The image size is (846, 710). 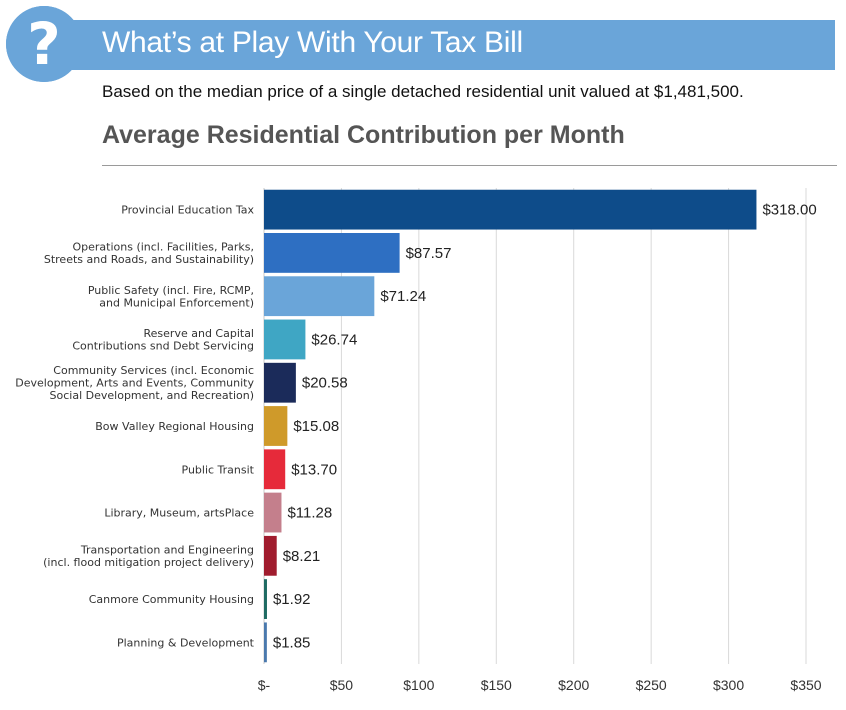 I want to click on category-label: Bow Valley Regional Housing, so click(x=174, y=426).